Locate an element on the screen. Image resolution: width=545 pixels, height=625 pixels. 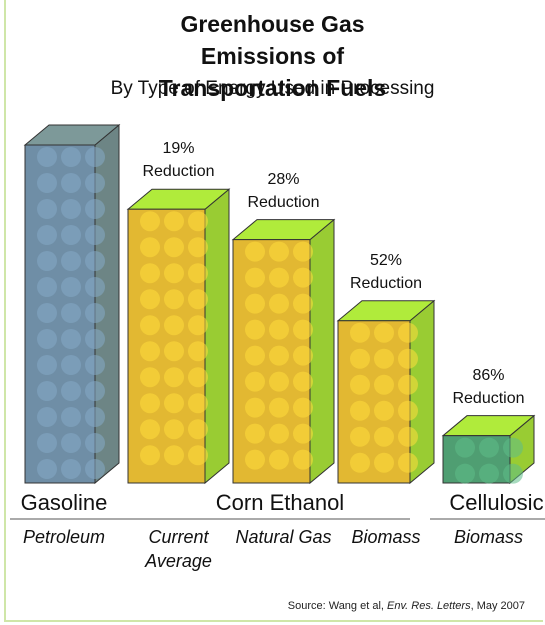
x-tick-label: Petroleum is located at coordinates (64, 537).